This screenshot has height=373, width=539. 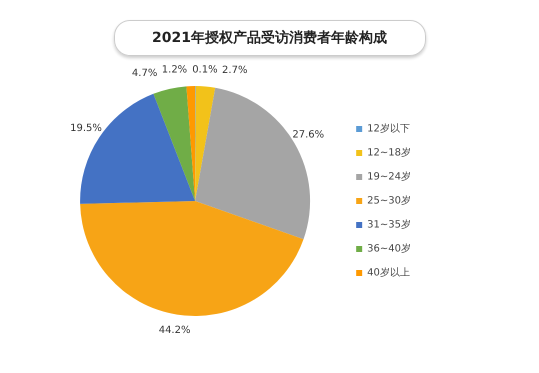 What do you see at coordinates (308, 135) in the screenshot?
I see `data-label: 27.6%` at bounding box center [308, 135].